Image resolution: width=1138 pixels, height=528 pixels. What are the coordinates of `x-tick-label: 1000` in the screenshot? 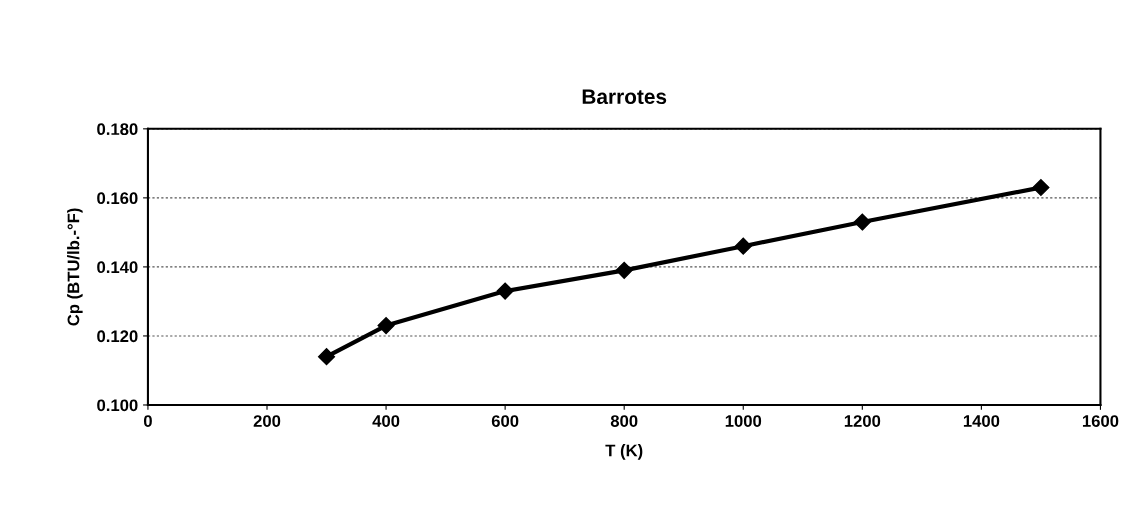 It's located at (743, 421).